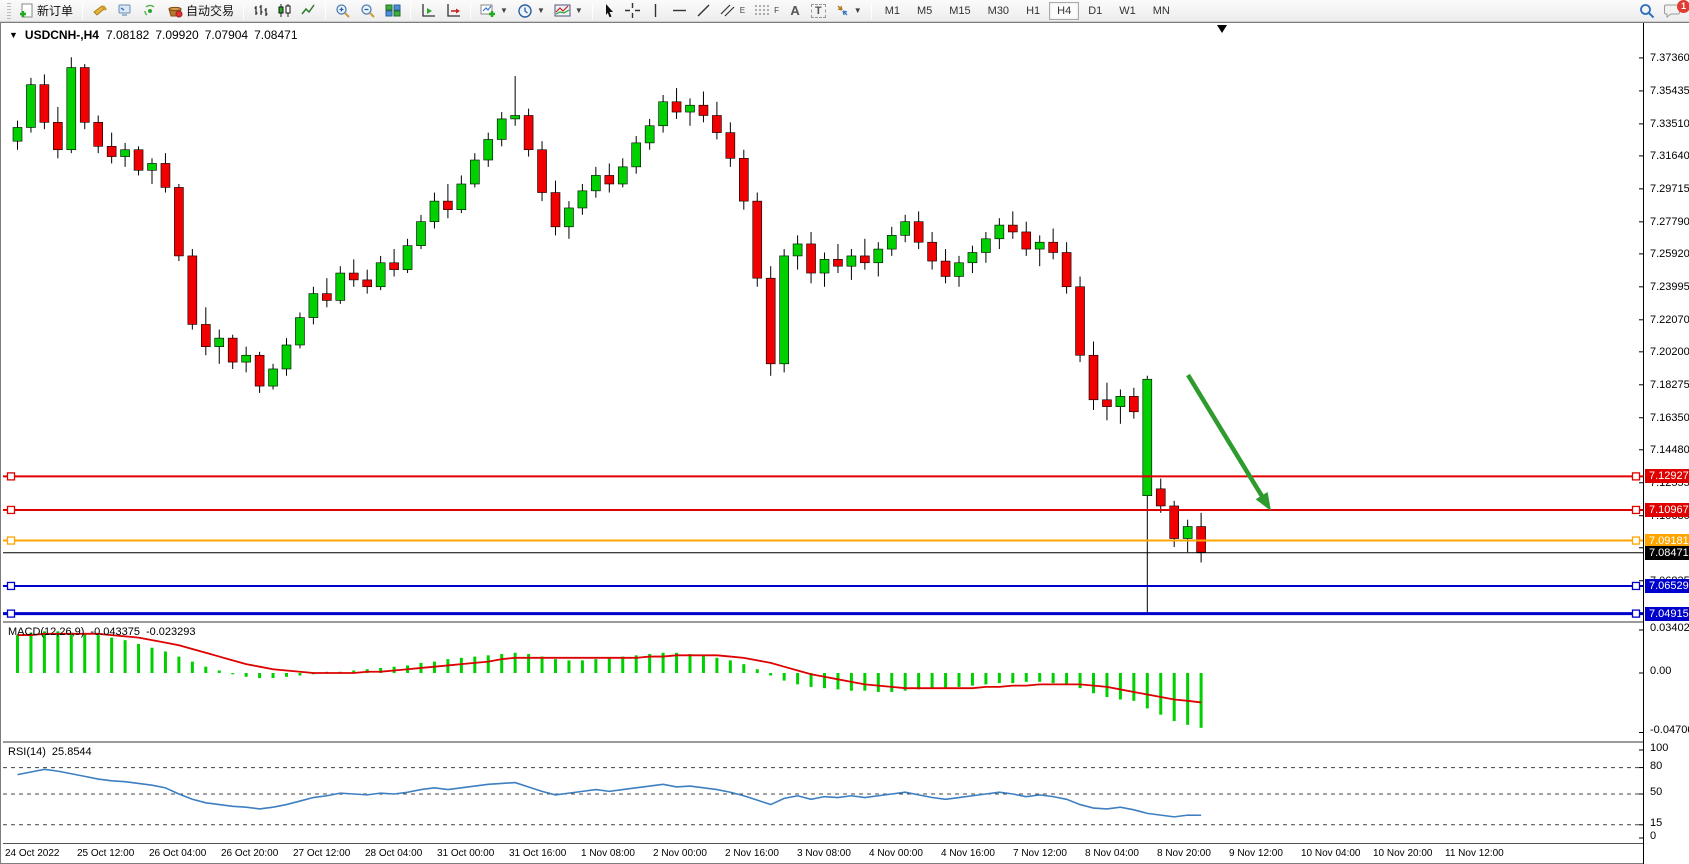  Describe the element at coordinates (1647, 11) in the screenshot. I see `search-button` at that location.